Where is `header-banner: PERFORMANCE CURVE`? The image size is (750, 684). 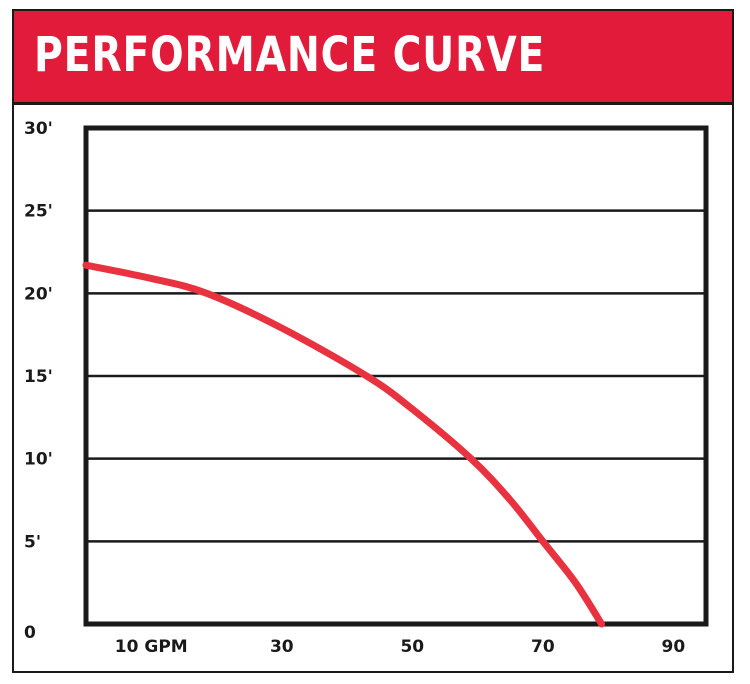 header-banner: PERFORMANCE CURVE is located at coordinates (373, 58).